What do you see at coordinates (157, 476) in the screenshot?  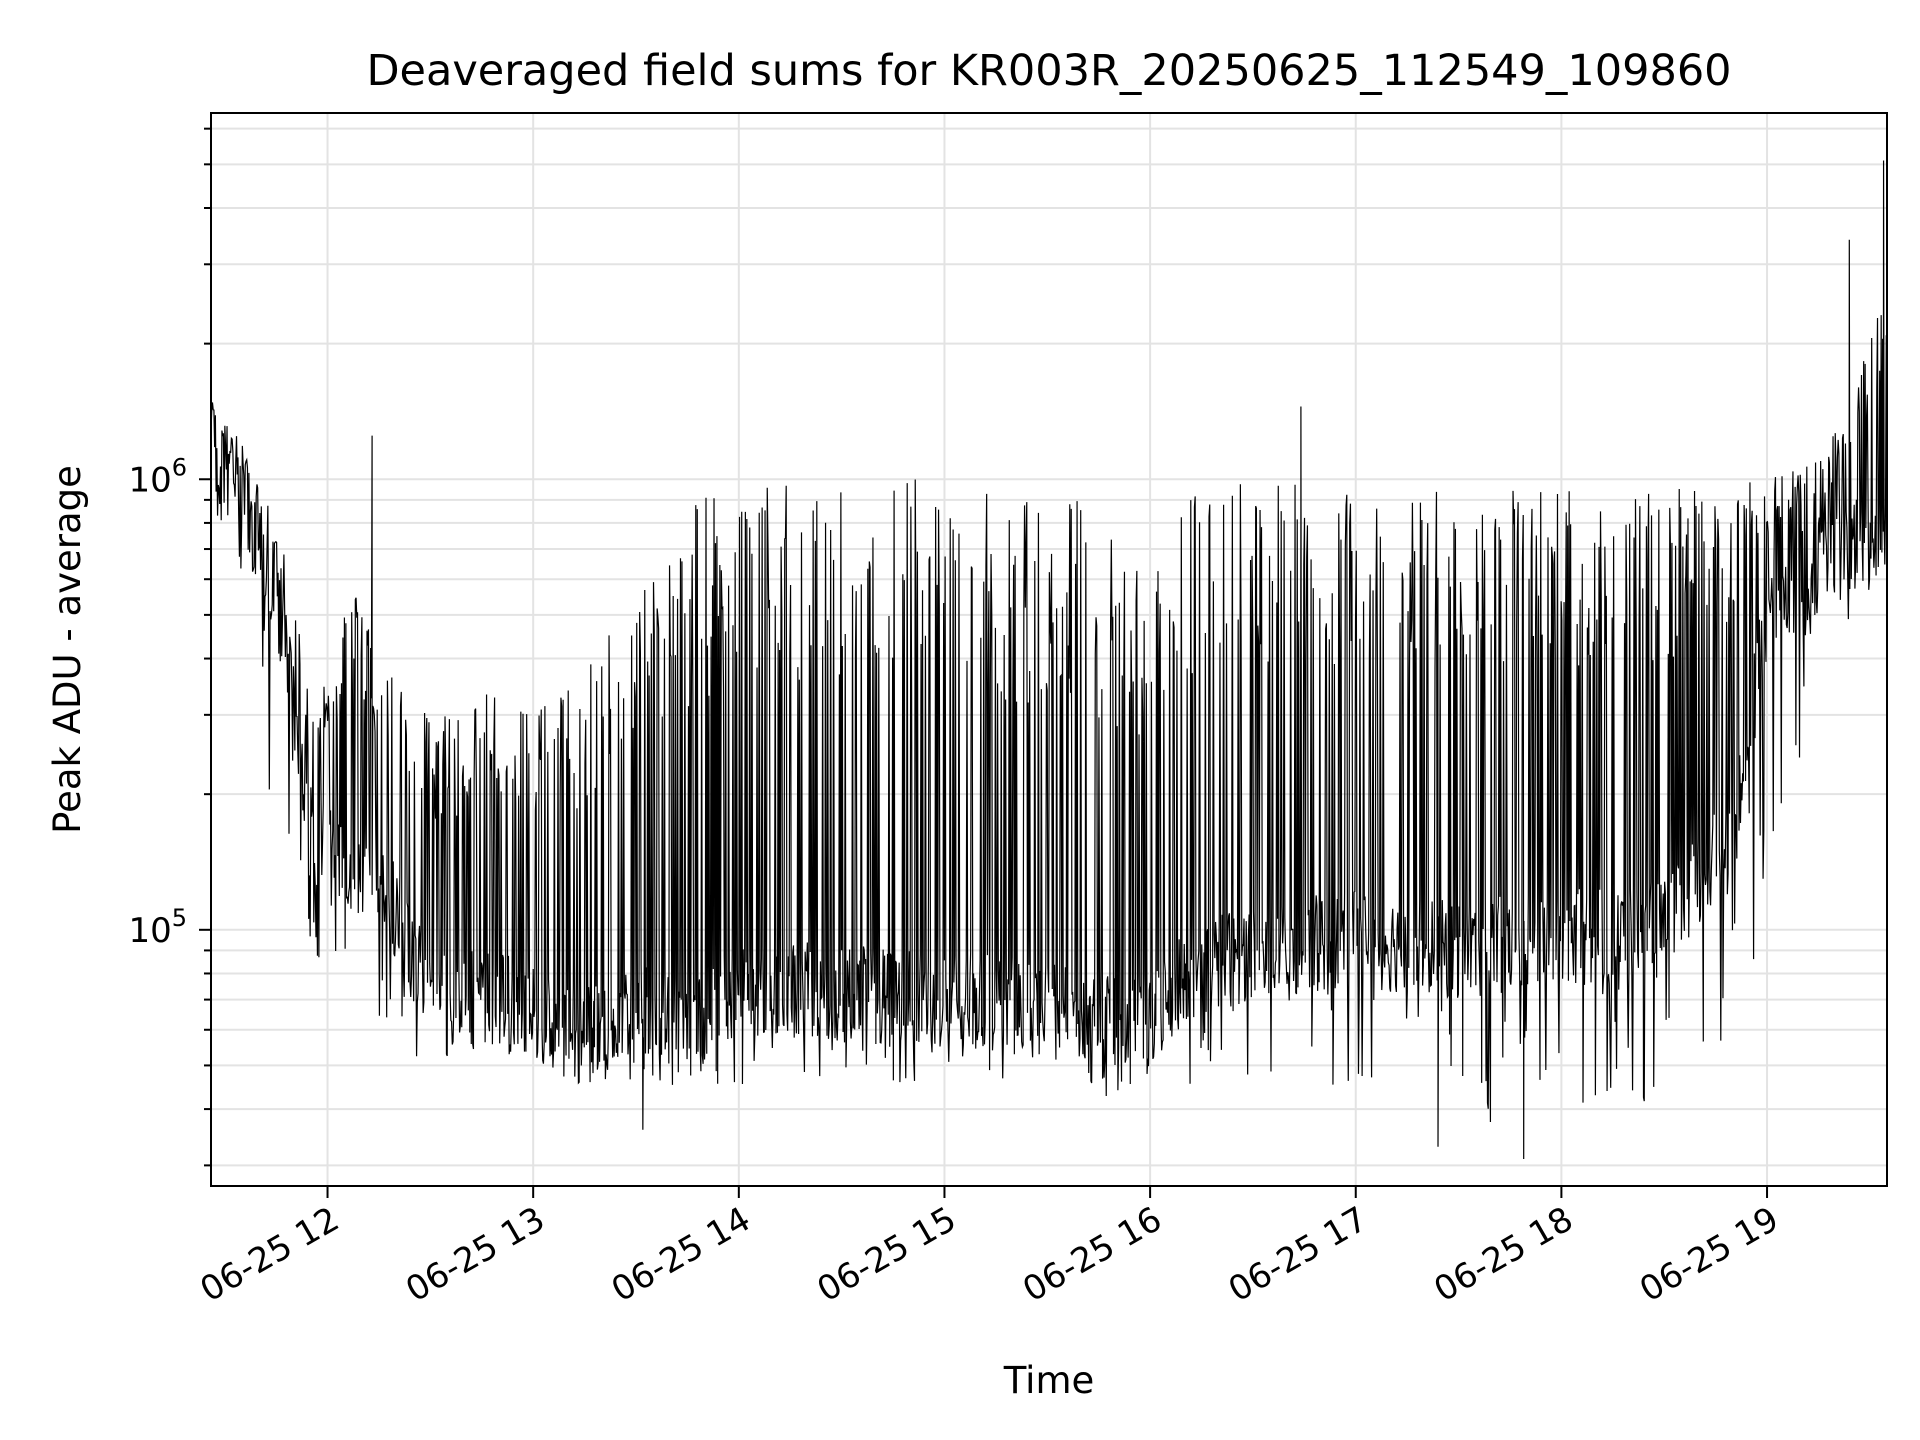 I see `y-tick-label: 10⁶` at bounding box center [157, 476].